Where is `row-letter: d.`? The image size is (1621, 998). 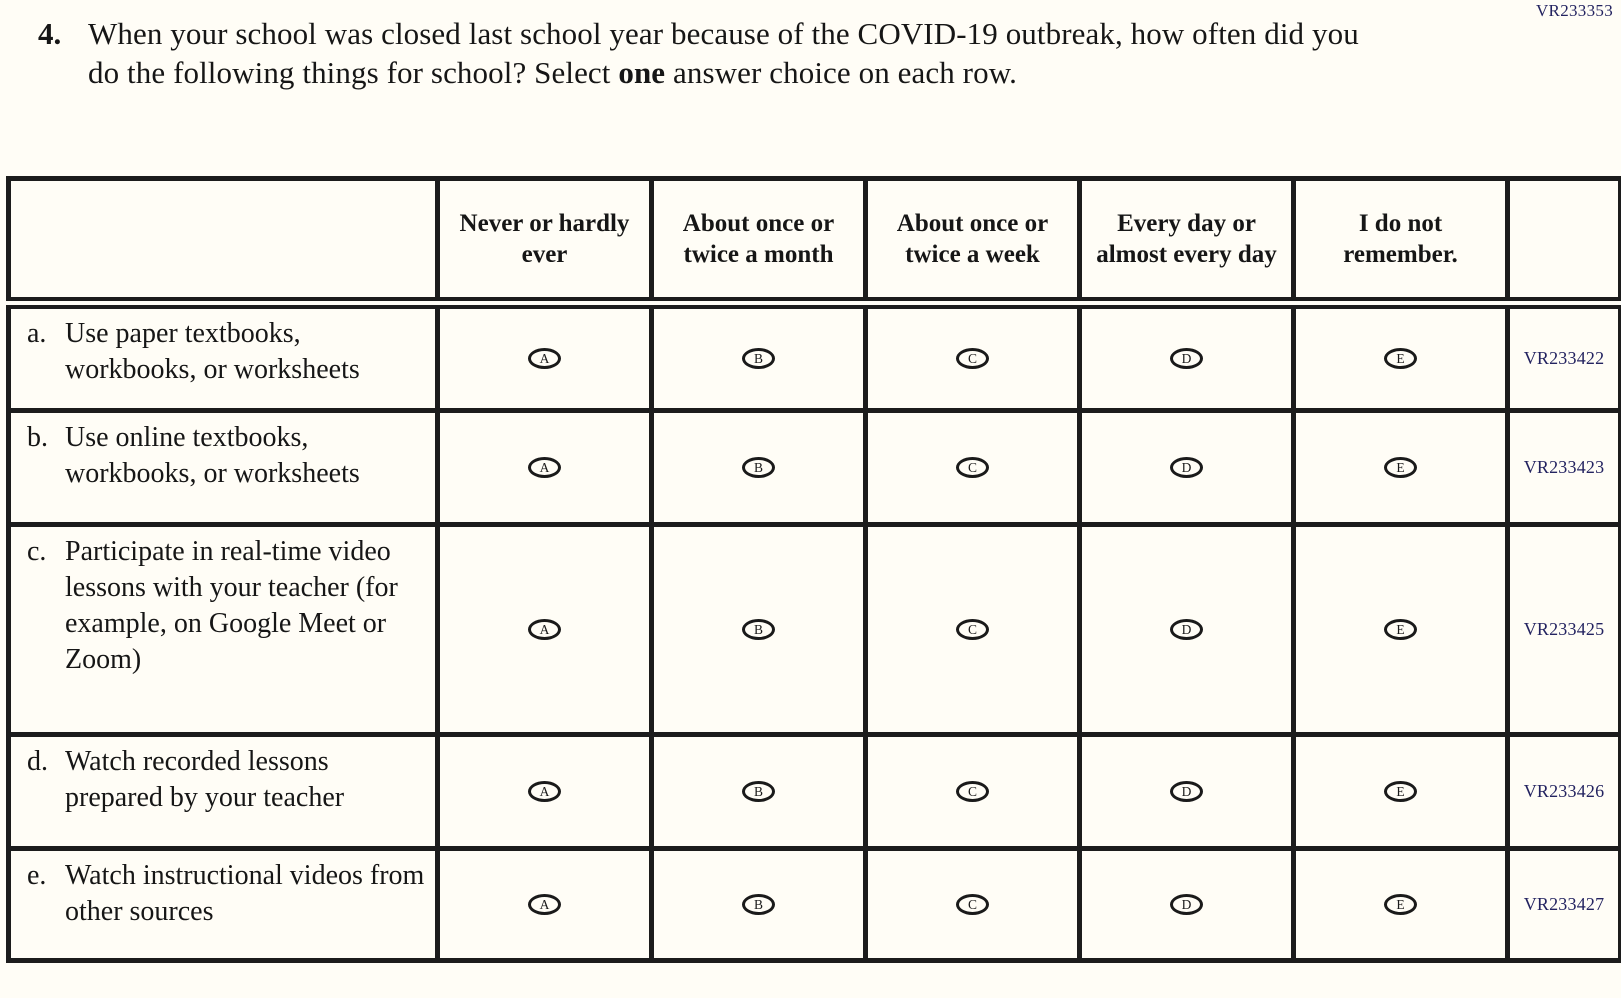 row-letter: d. is located at coordinates (37, 761).